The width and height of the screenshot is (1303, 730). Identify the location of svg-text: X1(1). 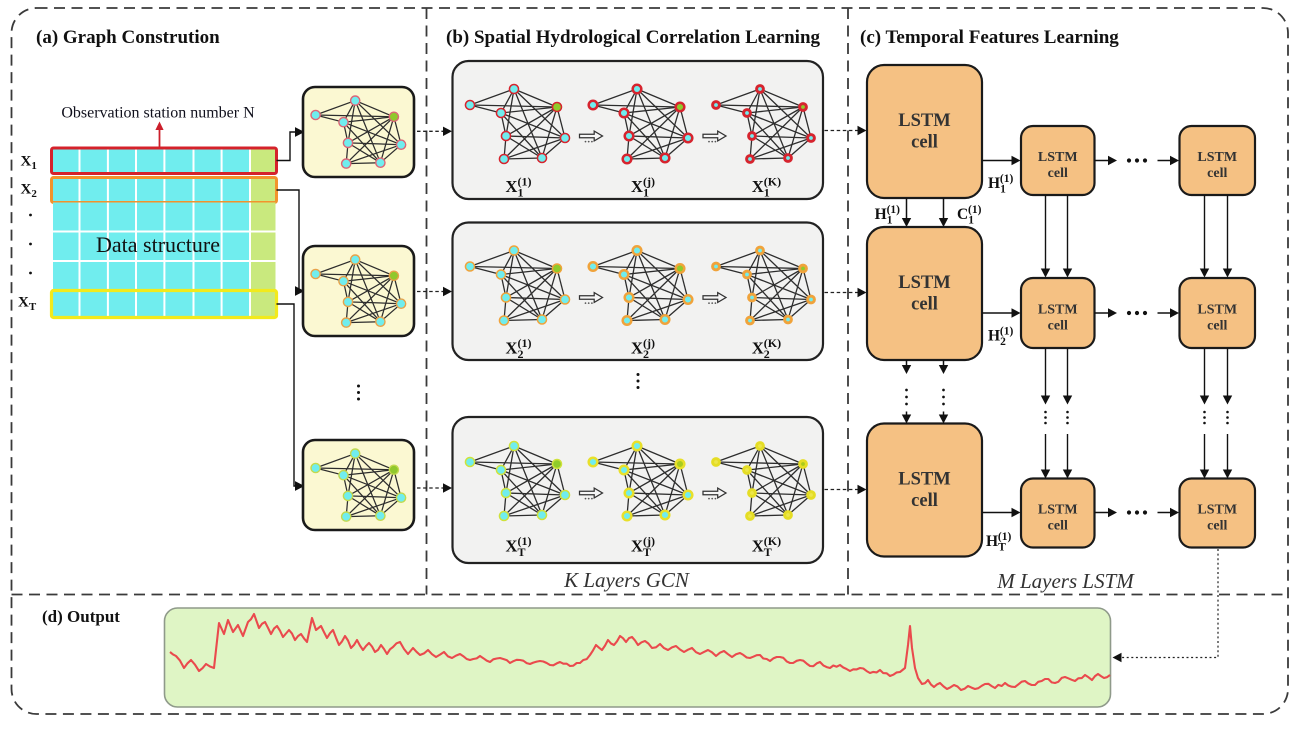
(519, 187).